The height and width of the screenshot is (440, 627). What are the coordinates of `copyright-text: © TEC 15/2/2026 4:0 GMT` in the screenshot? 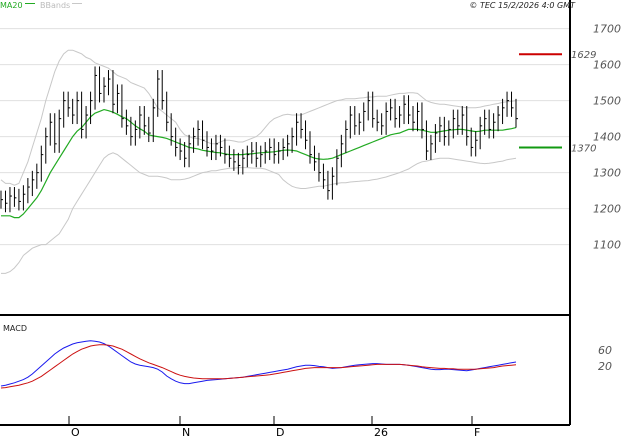 It's located at (522, 5).